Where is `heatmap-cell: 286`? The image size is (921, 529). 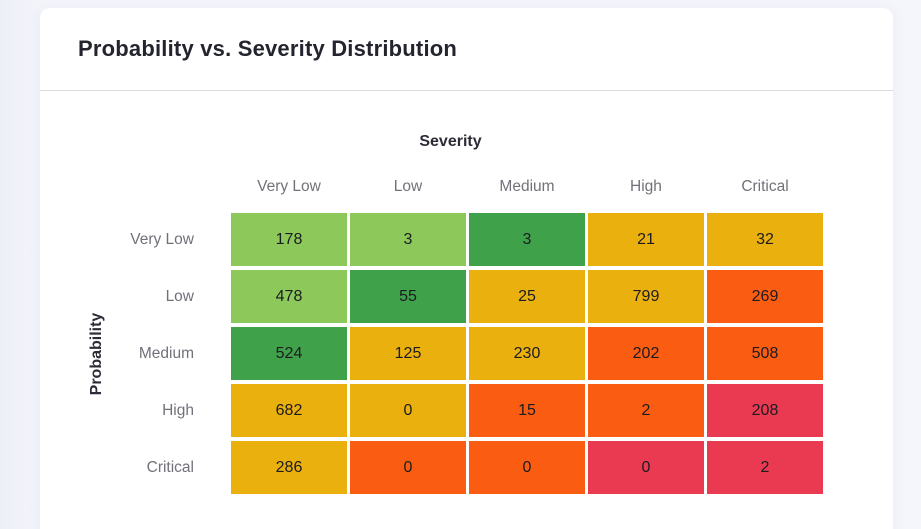 heatmap-cell: 286 is located at coordinates (289, 467).